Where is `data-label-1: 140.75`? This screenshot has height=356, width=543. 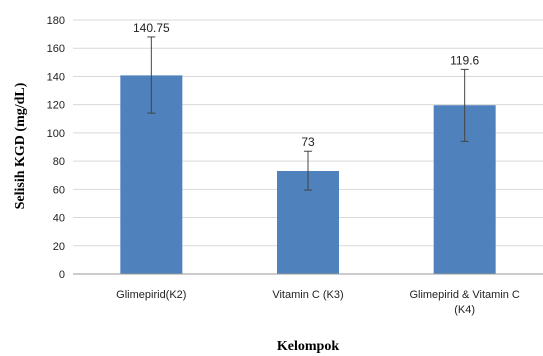
data-label-1: 140.75 is located at coordinates (151, 28).